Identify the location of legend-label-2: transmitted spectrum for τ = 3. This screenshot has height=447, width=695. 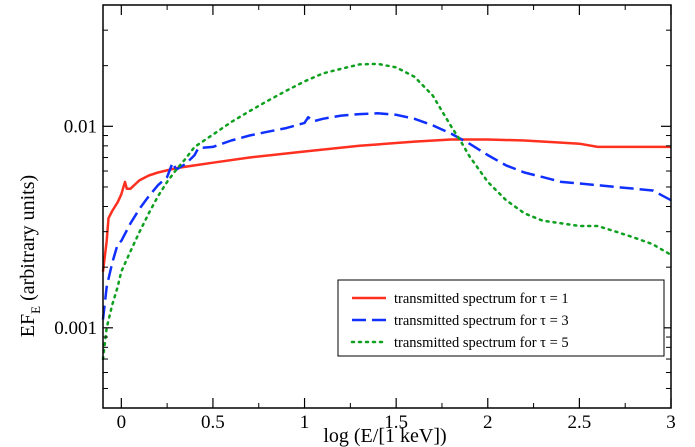
(481, 321).